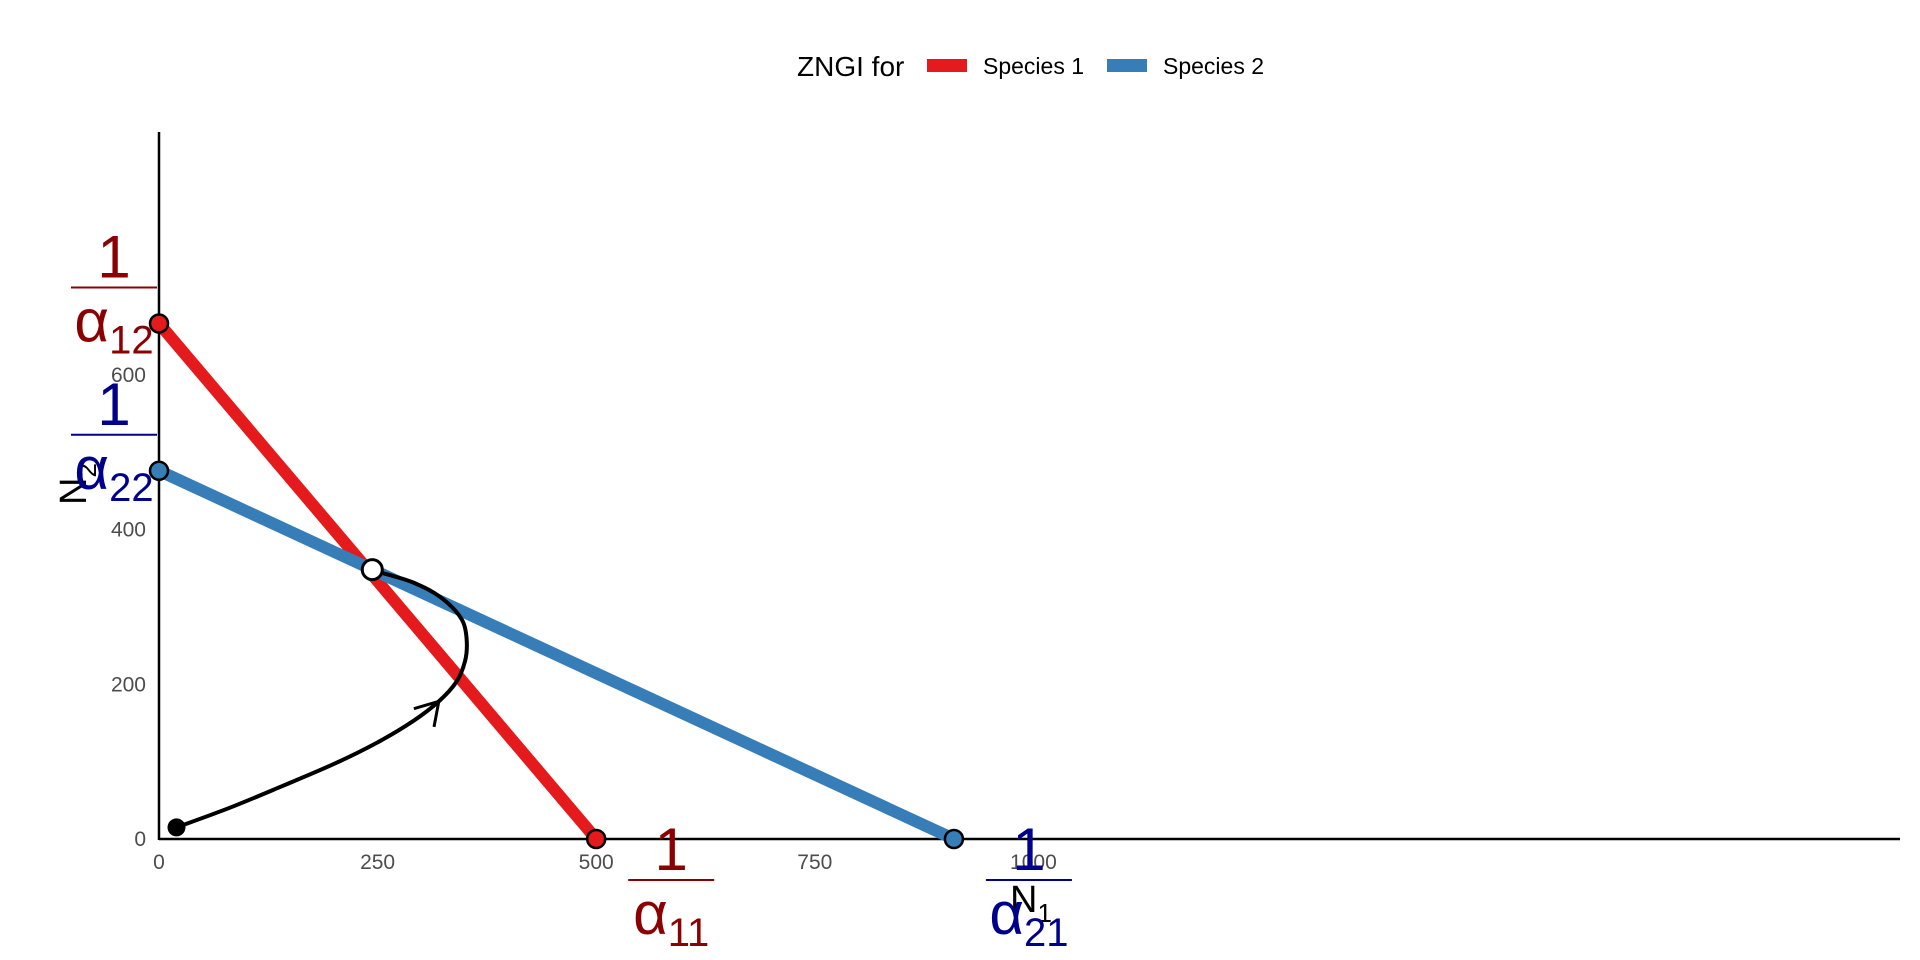 The image size is (1920, 960). I want to click on trajectory-curve, so click(322, 699).